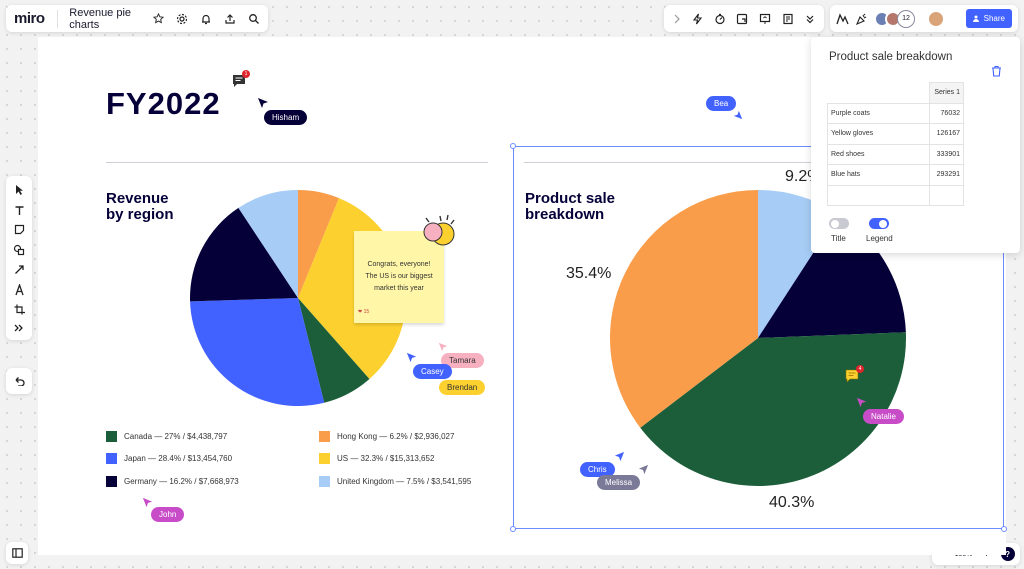 The width and height of the screenshot is (1024, 569). I want to click on legend-item-hong-kong: Hong Kong — 6.2% / $2,936,027, so click(386, 436).